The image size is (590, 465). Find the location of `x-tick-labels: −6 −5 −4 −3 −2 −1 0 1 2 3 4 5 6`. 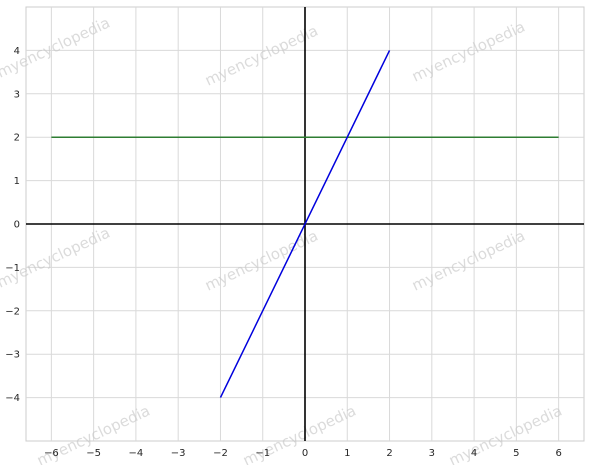

x-tick-labels: −6 −5 −4 −3 −2 −1 0 1 2 3 4 5 6 is located at coordinates (303, 453).